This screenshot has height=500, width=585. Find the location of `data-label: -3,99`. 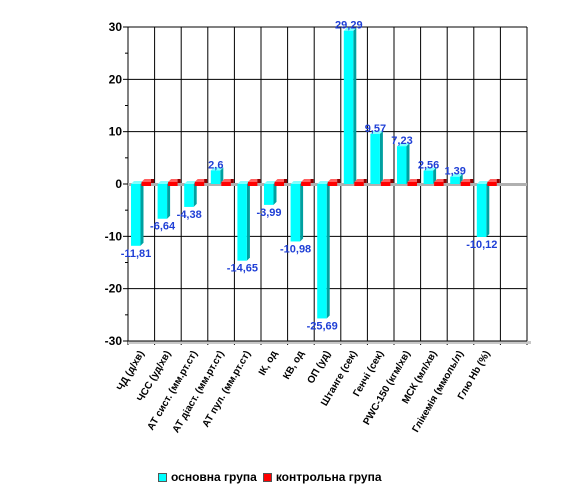

data-label: -3,99 is located at coordinates (268, 213).